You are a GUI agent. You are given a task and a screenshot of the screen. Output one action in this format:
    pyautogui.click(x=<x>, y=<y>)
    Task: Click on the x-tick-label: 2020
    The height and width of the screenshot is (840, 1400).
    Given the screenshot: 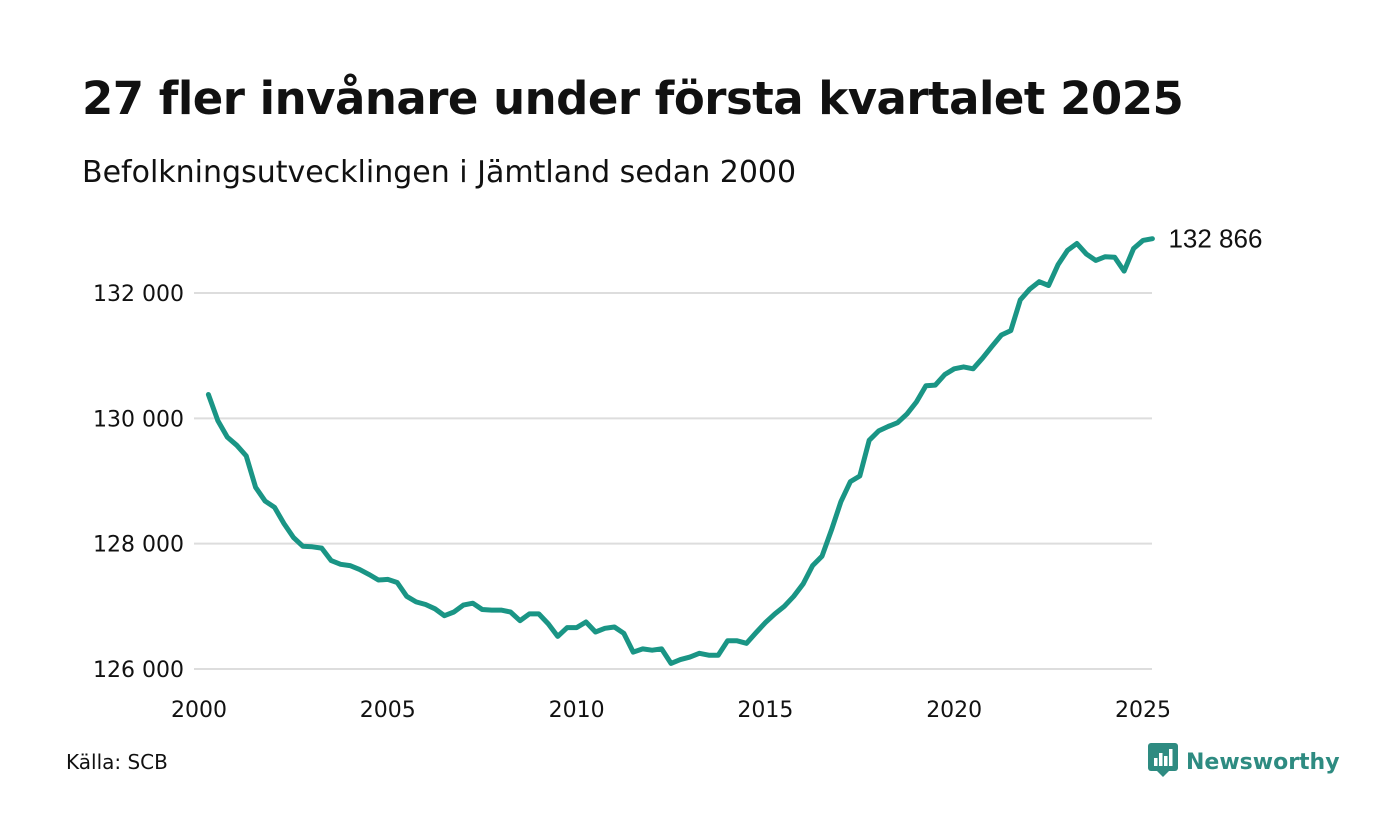 What is the action you would take?
    pyautogui.click(x=954, y=710)
    